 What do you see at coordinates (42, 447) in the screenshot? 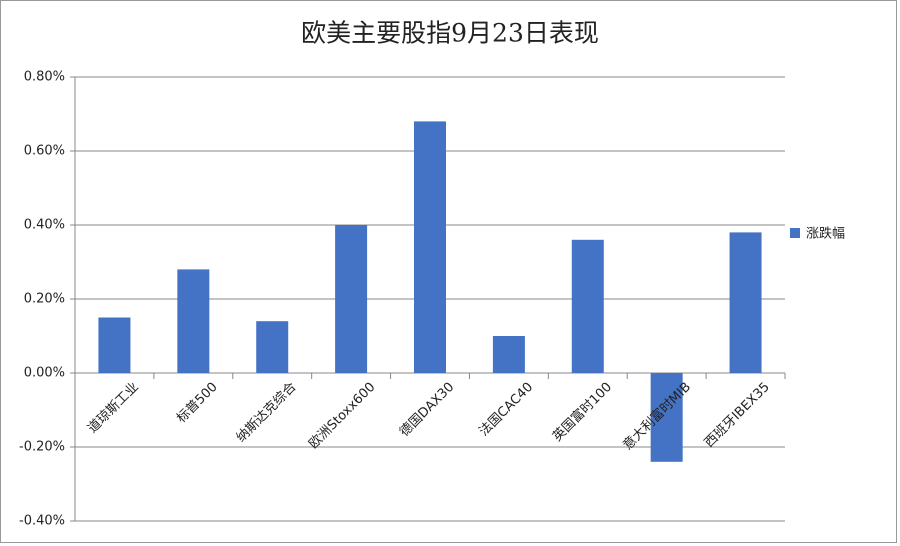
I see `y-tick-label: -0.20%` at bounding box center [42, 447].